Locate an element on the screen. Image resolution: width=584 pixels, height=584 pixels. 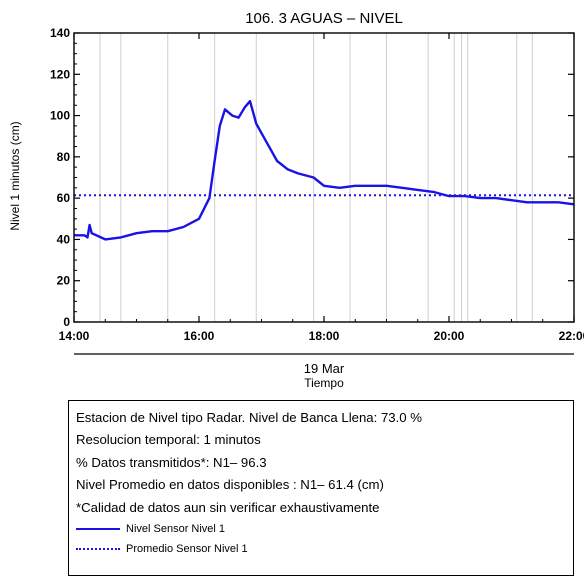
info-resolution-line: Resolucion temporal: 1 minutos is located at coordinates (168, 440).